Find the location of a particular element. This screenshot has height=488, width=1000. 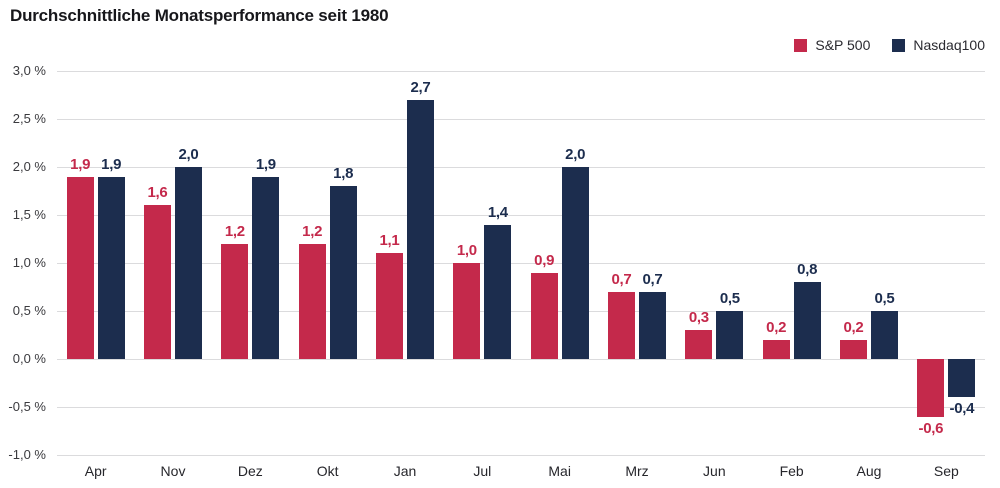

bar-value-label: 1,6 is located at coordinates (157, 193).